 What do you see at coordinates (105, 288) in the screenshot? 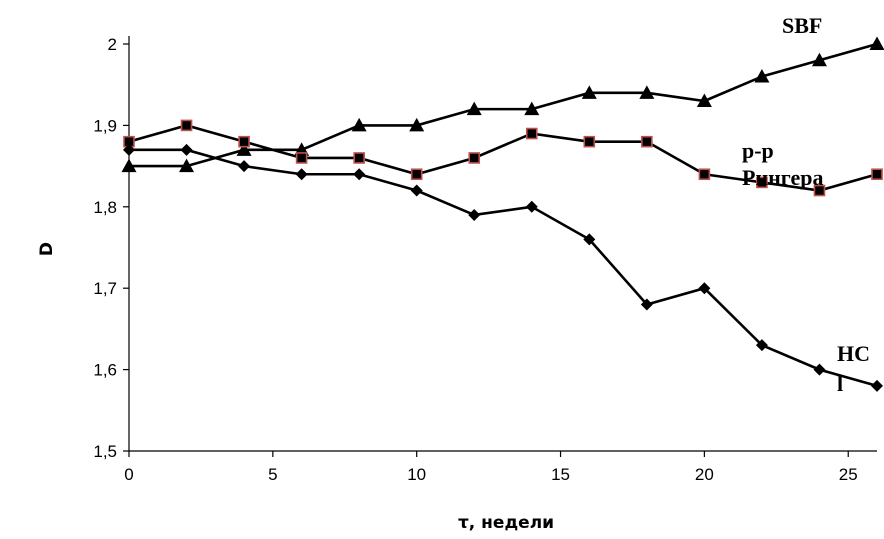
I see `y-tick-label: 1,7` at bounding box center [105, 288].